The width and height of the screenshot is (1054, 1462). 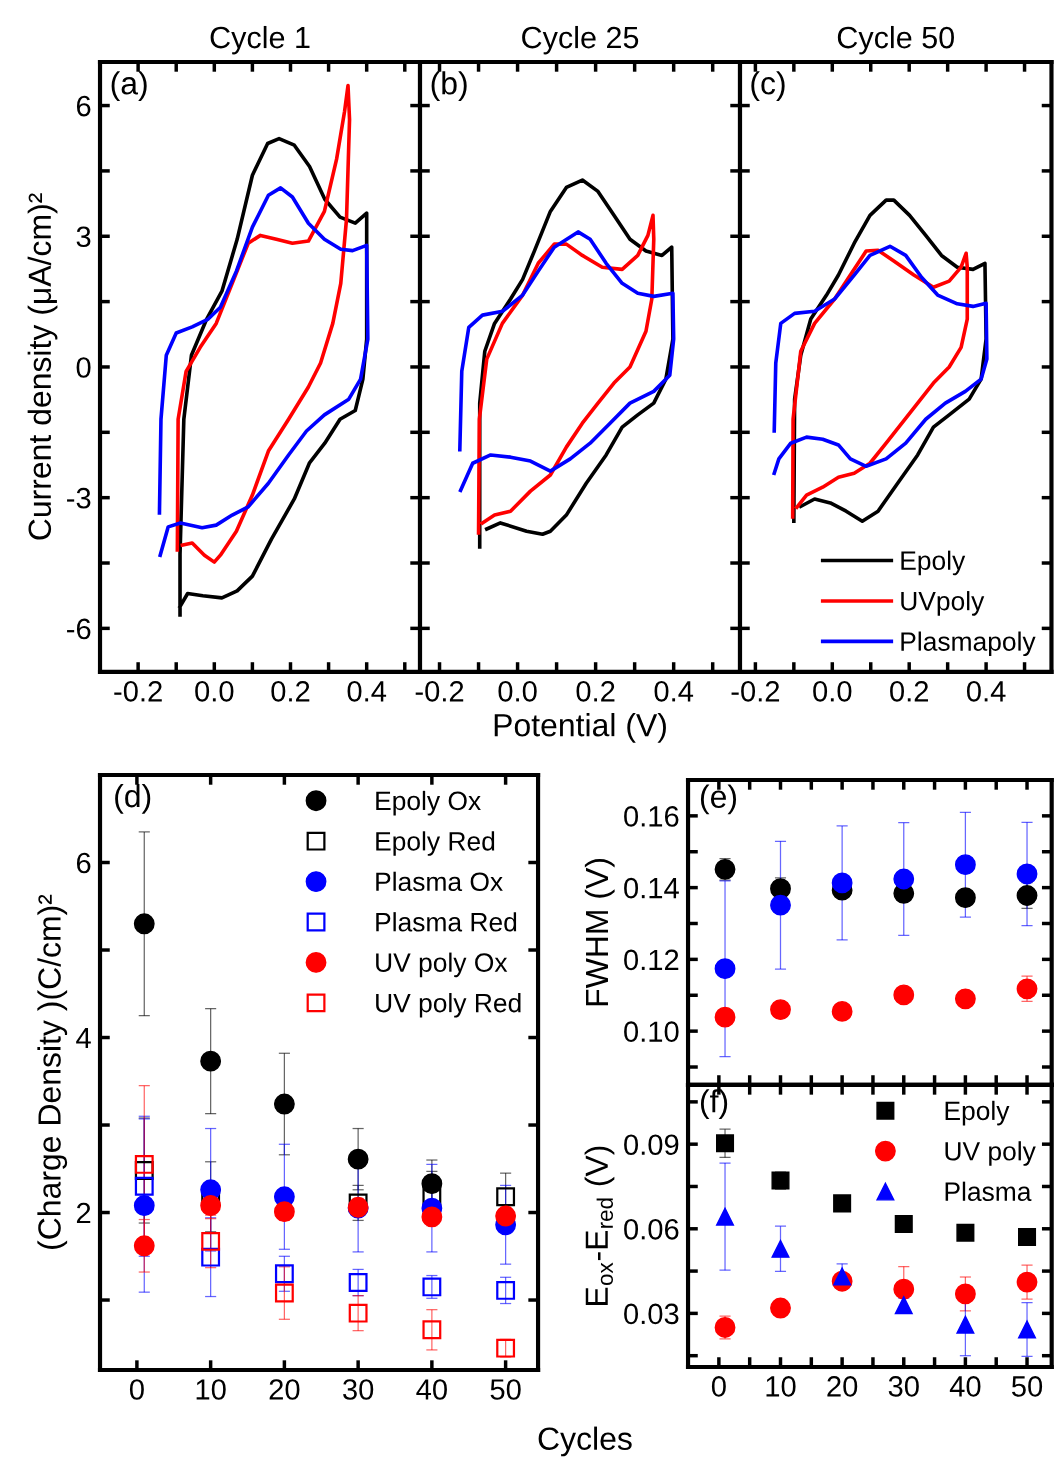 I want to click on chart-title: Cycle 50, so click(x=895, y=40).